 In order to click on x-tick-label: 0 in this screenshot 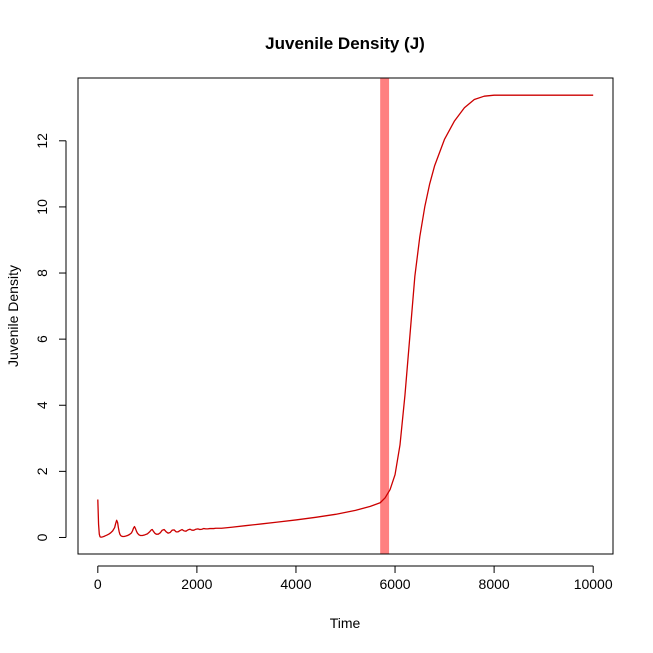, I will do `click(98, 584)`.